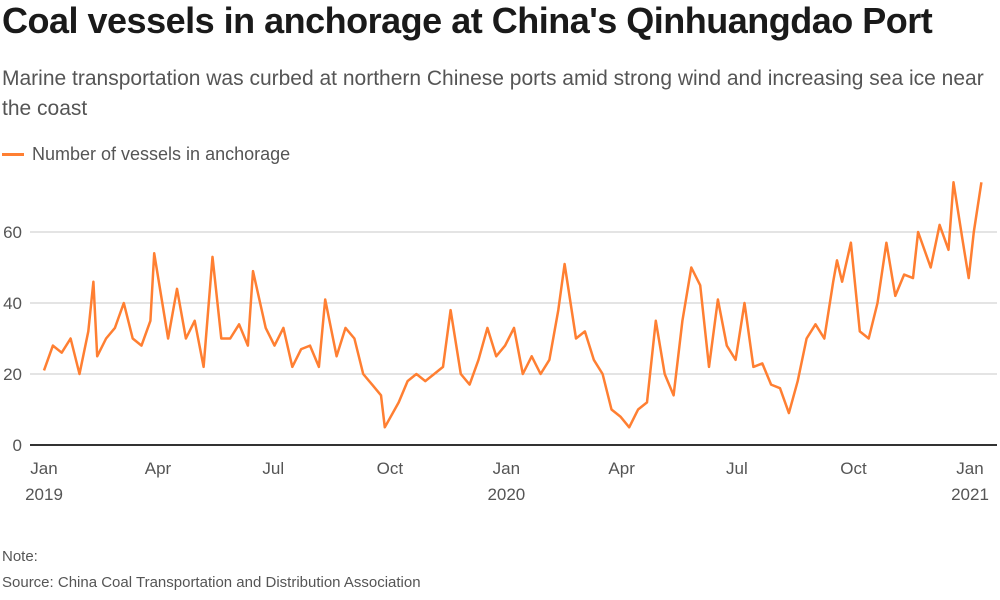 This screenshot has height=600, width=1000. I want to click on note: Note:, so click(20, 556).